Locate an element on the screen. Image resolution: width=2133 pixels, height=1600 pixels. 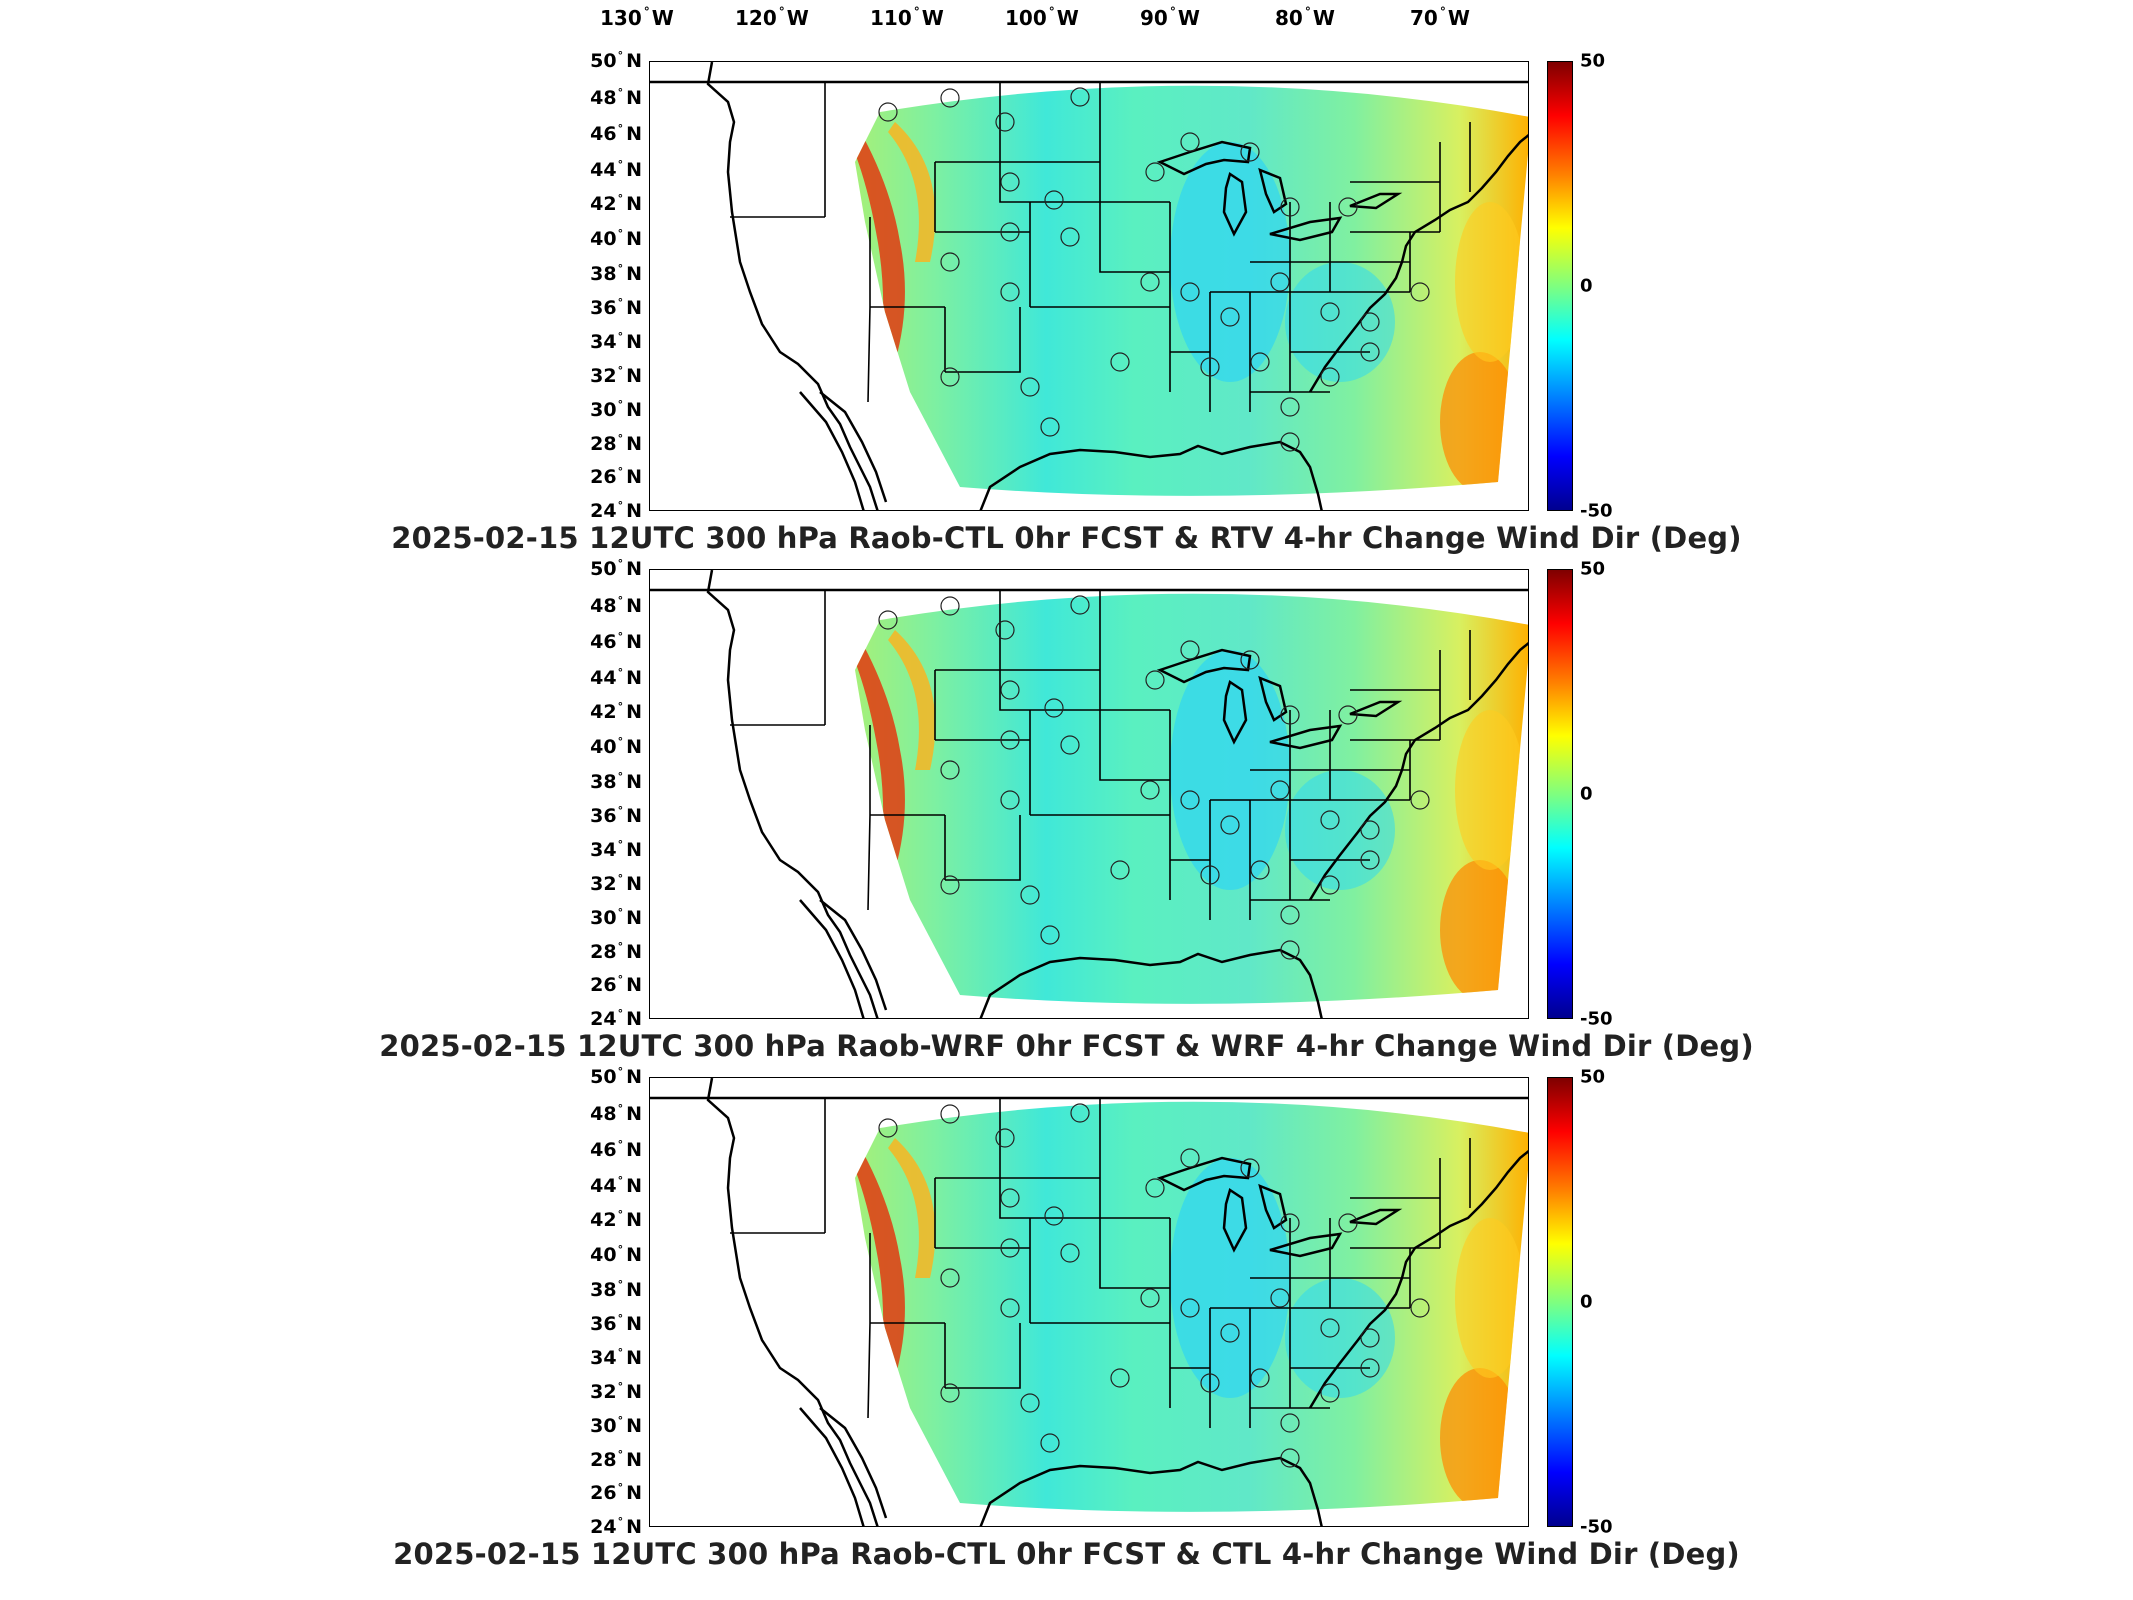
latitude-value: 38 is located at coordinates (603, 1289).